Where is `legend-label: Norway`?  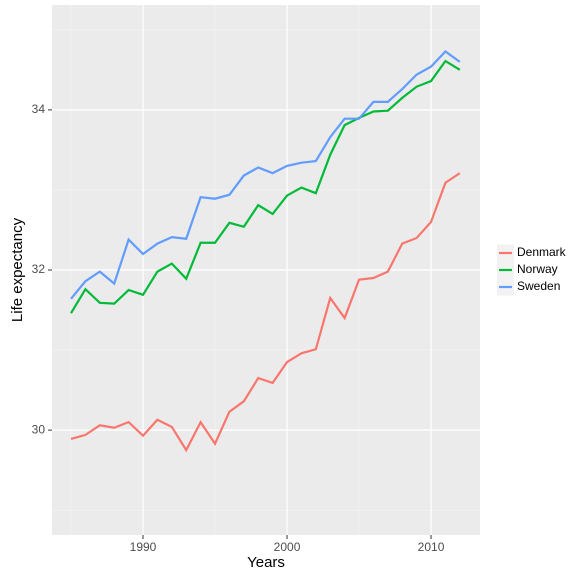
legend-label: Norway is located at coordinates (537, 269).